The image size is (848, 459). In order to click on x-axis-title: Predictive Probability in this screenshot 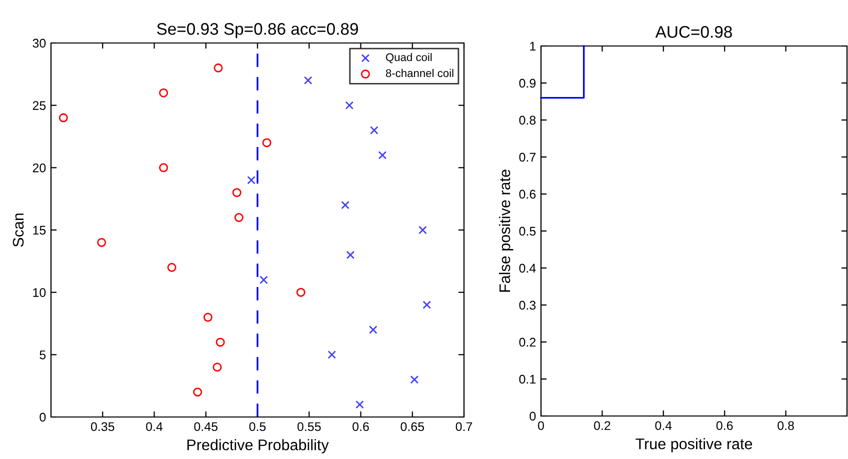, I will do `click(258, 446)`.